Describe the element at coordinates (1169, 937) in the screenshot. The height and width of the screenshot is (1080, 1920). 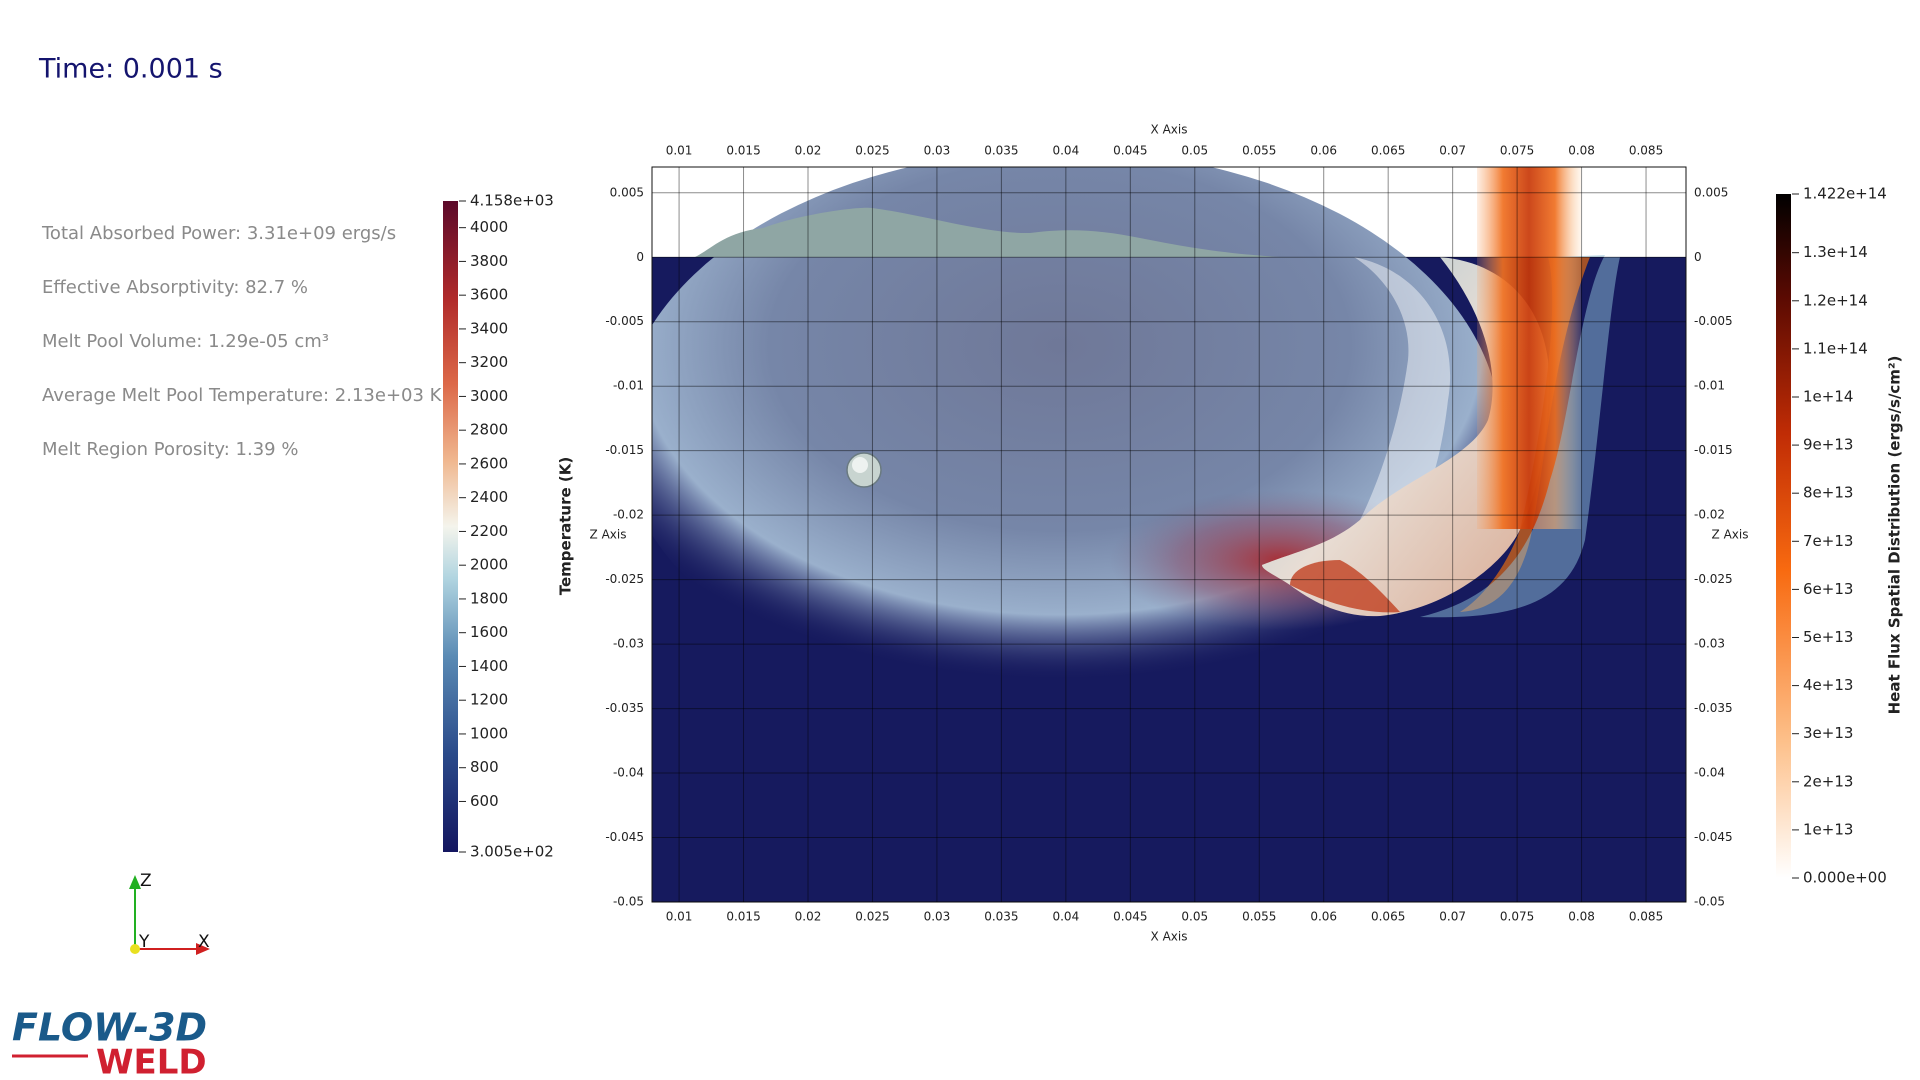
I see `x-axis-title: X Axis` at that location.